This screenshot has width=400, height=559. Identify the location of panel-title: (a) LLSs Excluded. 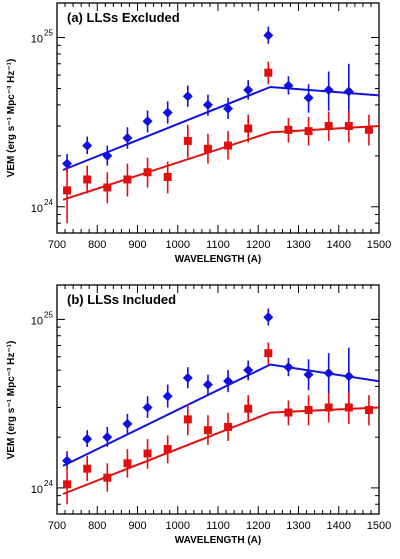
(123, 17).